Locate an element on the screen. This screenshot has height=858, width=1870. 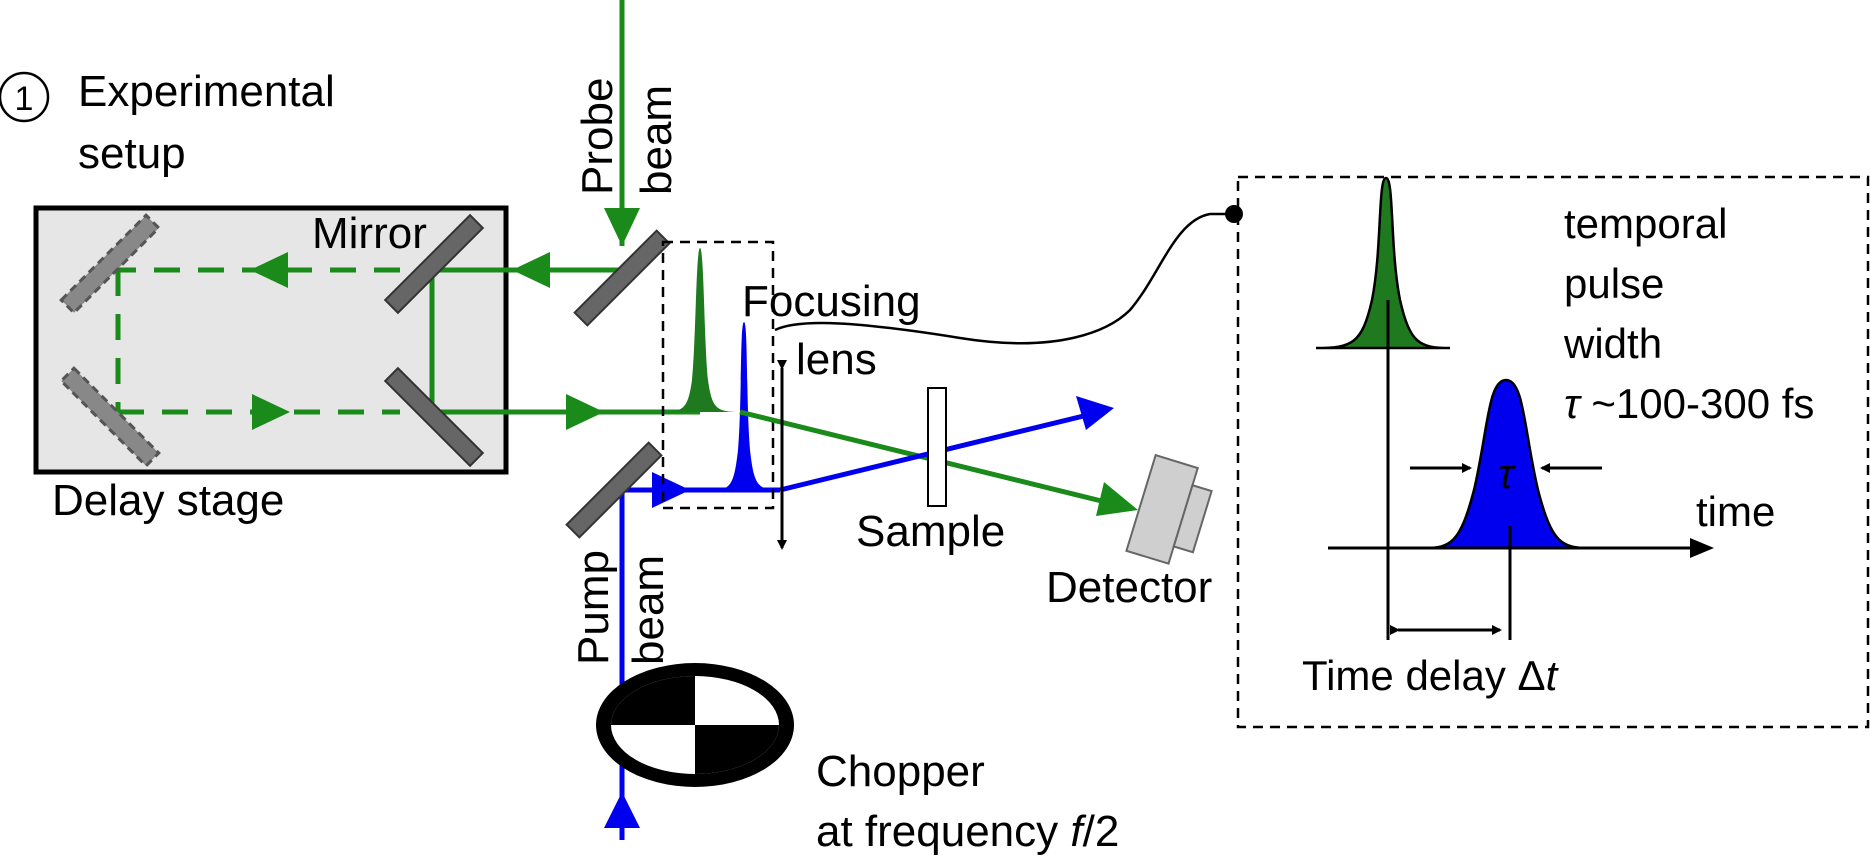
step-badge: 1 is located at coordinates (25, 97).